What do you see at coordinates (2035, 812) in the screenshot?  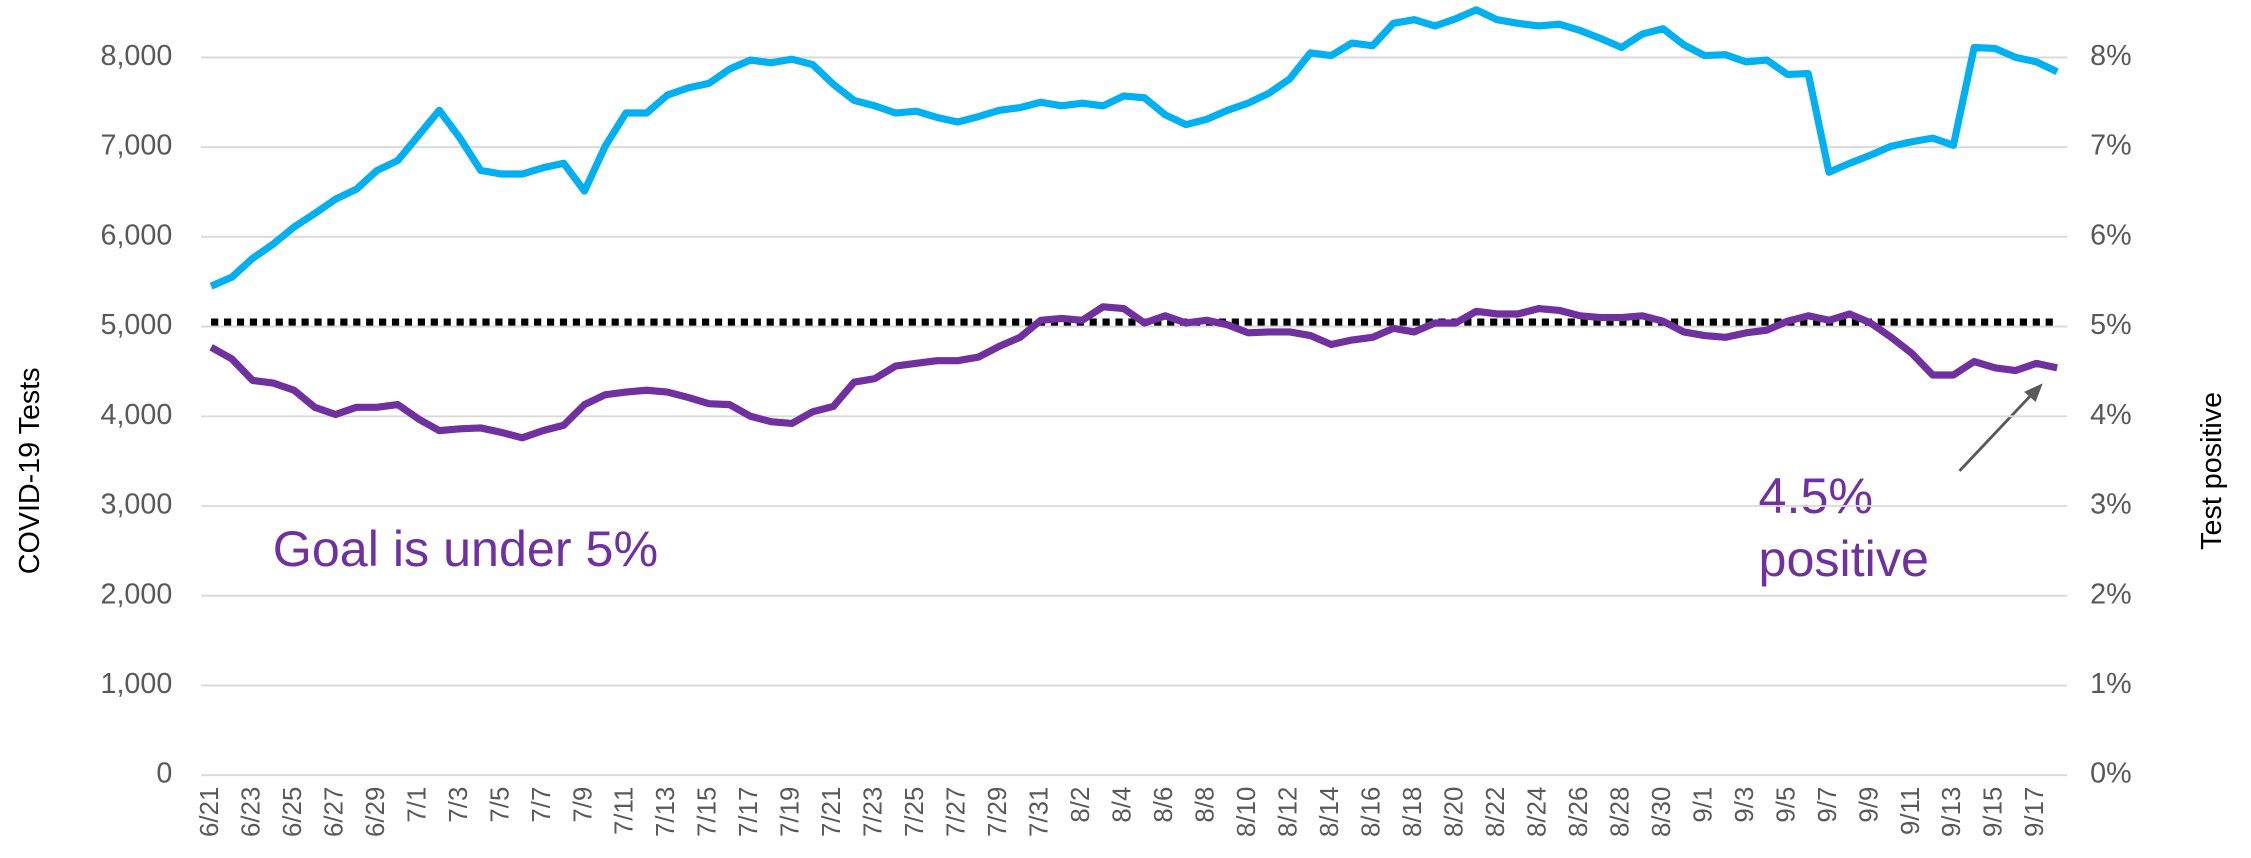 I see `x-tick-label: 9/17` at bounding box center [2035, 812].